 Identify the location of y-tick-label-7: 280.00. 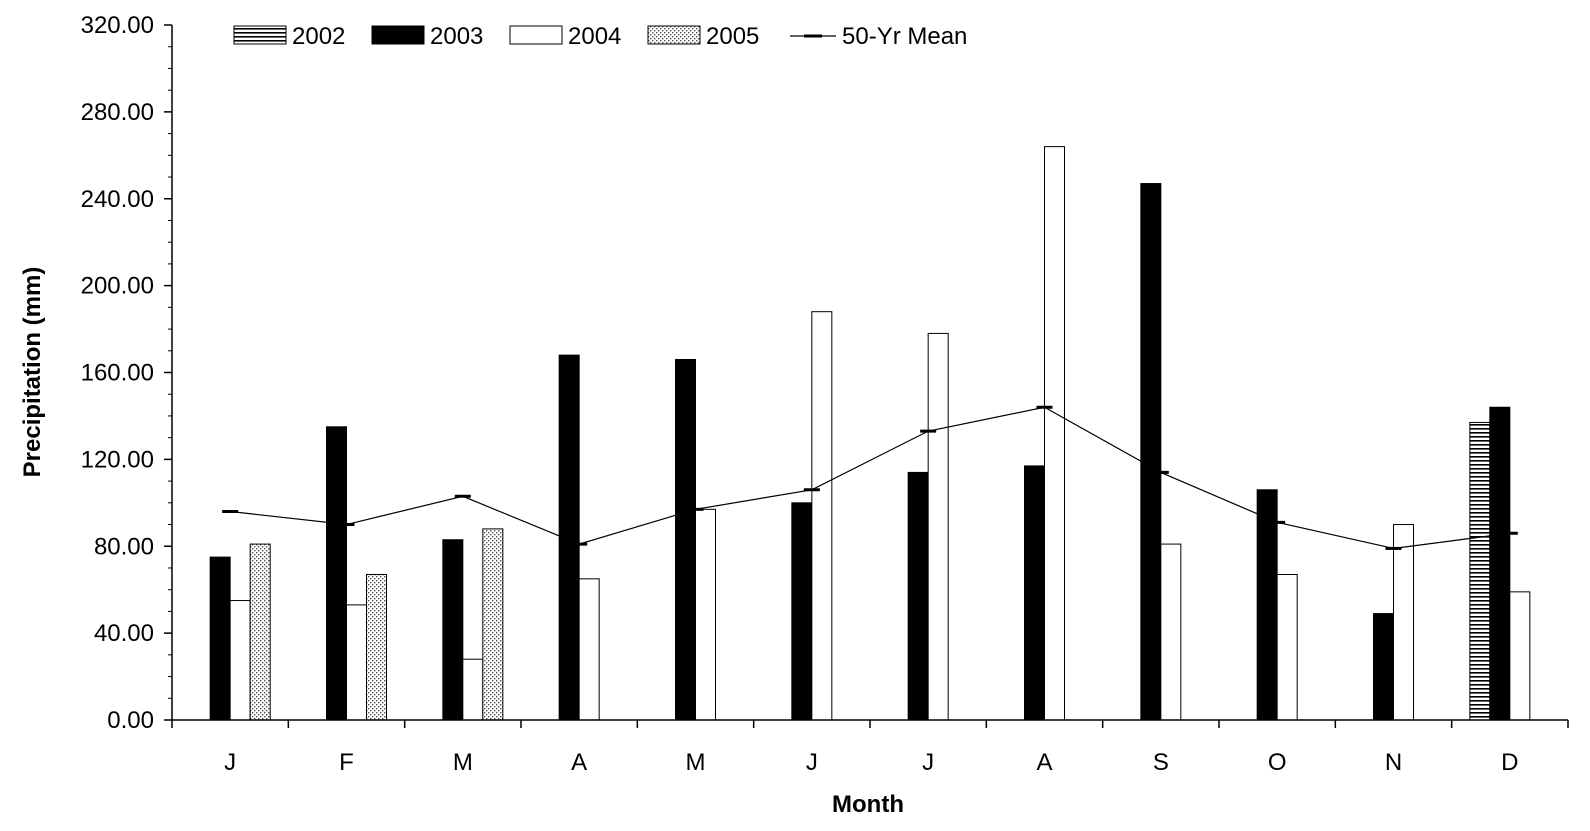
(117, 112).